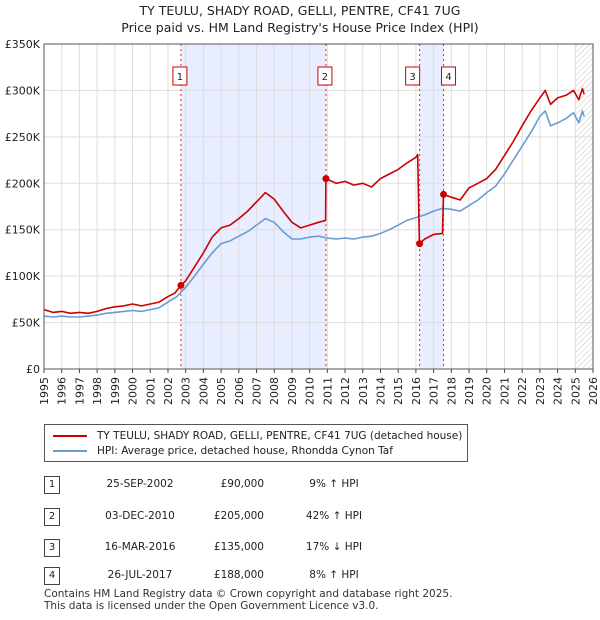 Image resolution: width=600 pixels, height=620 pixels. What do you see at coordinates (186, 391) in the screenshot?
I see `x-tick-label: 2003` at bounding box center [186, 391].